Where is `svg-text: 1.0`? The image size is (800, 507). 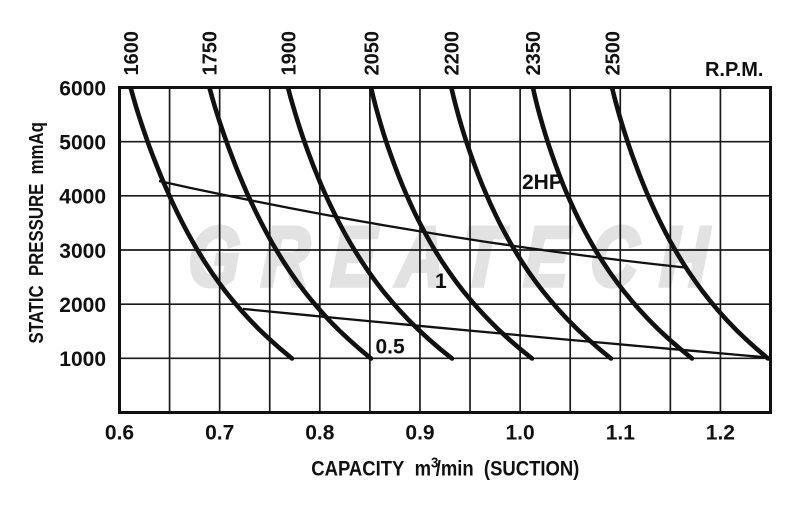 svg-text: 1.0 is located at coordinates (519, 433).